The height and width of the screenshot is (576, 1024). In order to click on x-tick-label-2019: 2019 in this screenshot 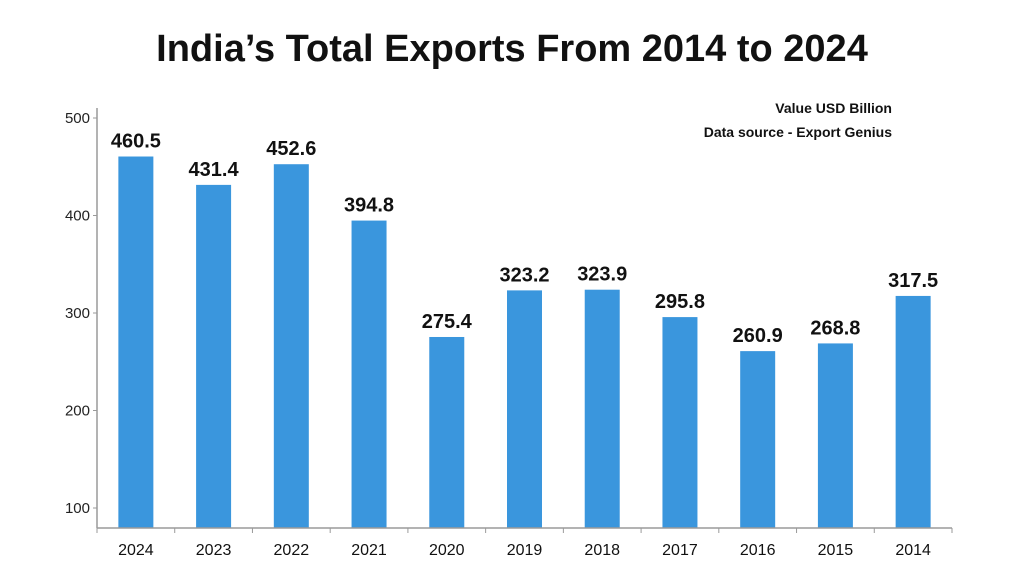, I will do `click(525, 550)`.